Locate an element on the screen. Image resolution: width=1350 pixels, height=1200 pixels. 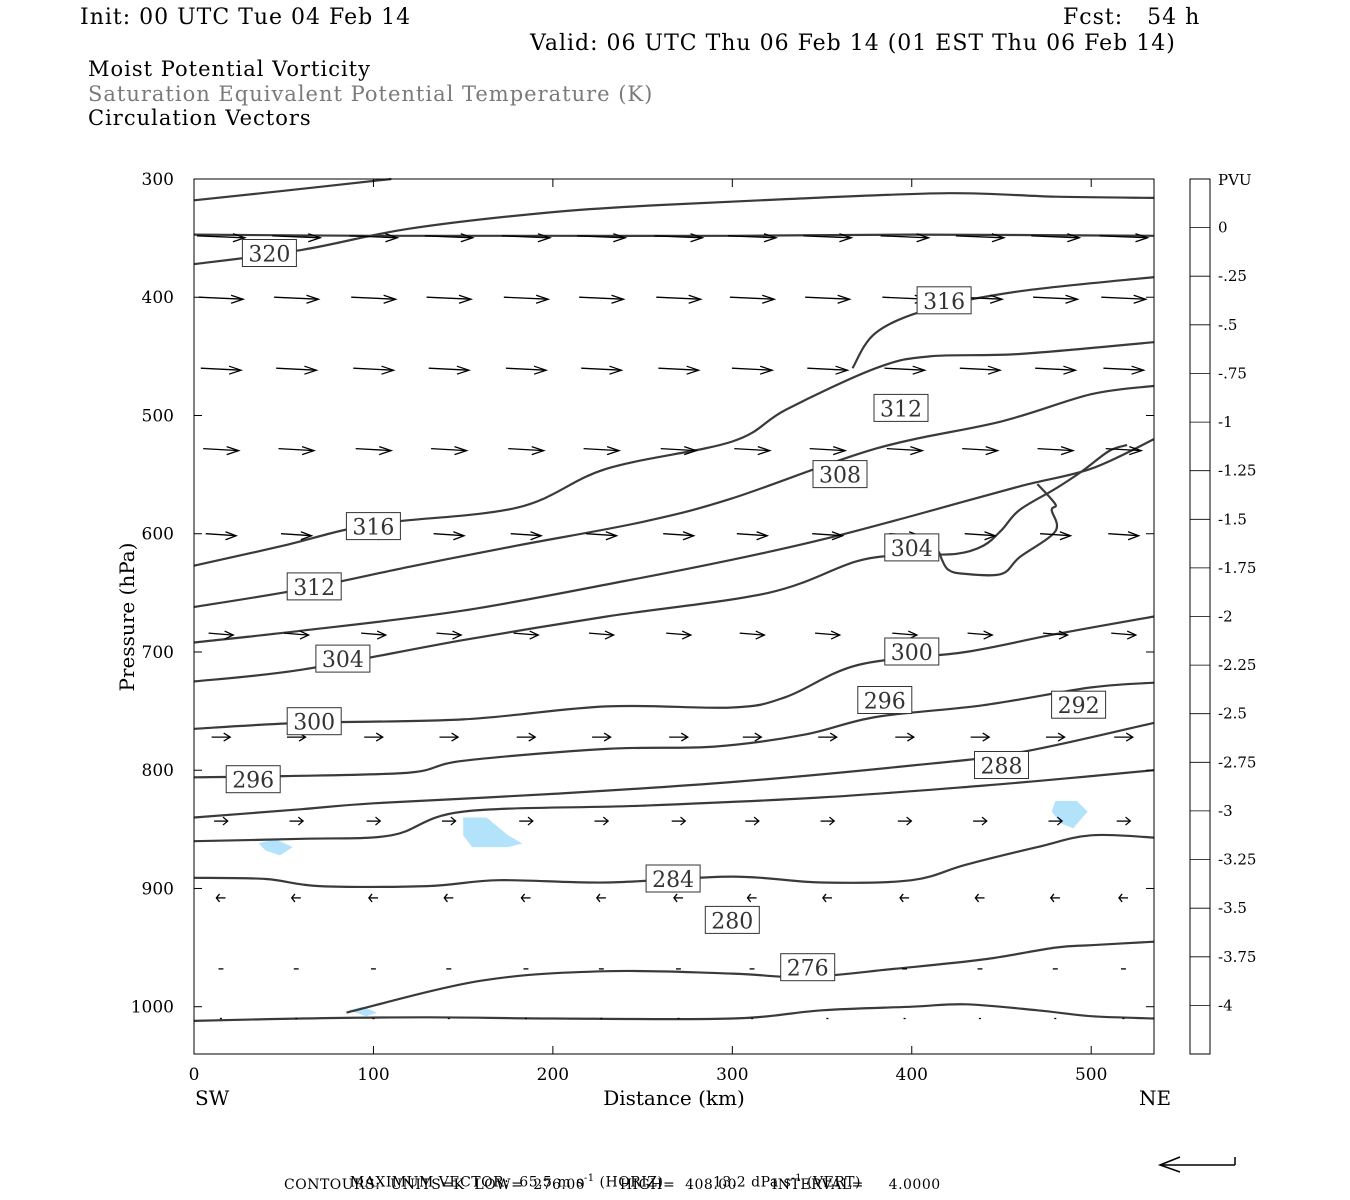
x-tick-label: 100 is located at coordinates (373, 1075).